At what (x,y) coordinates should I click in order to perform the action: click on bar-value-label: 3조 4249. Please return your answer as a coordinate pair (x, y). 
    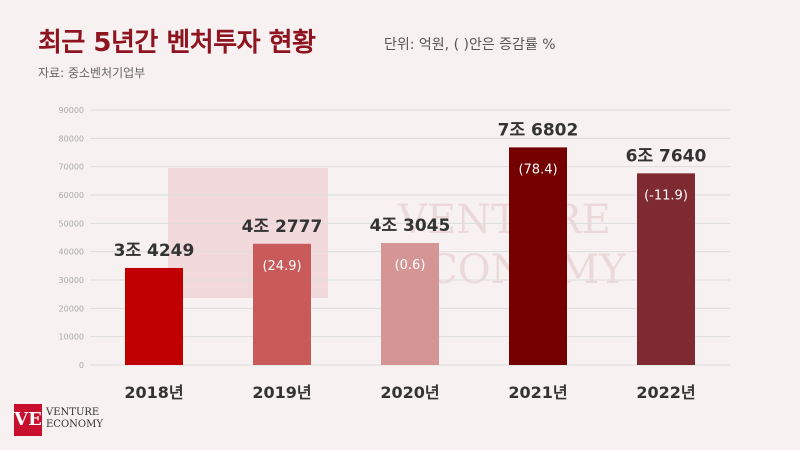
    Looking at the image, I should click on (154, 251).